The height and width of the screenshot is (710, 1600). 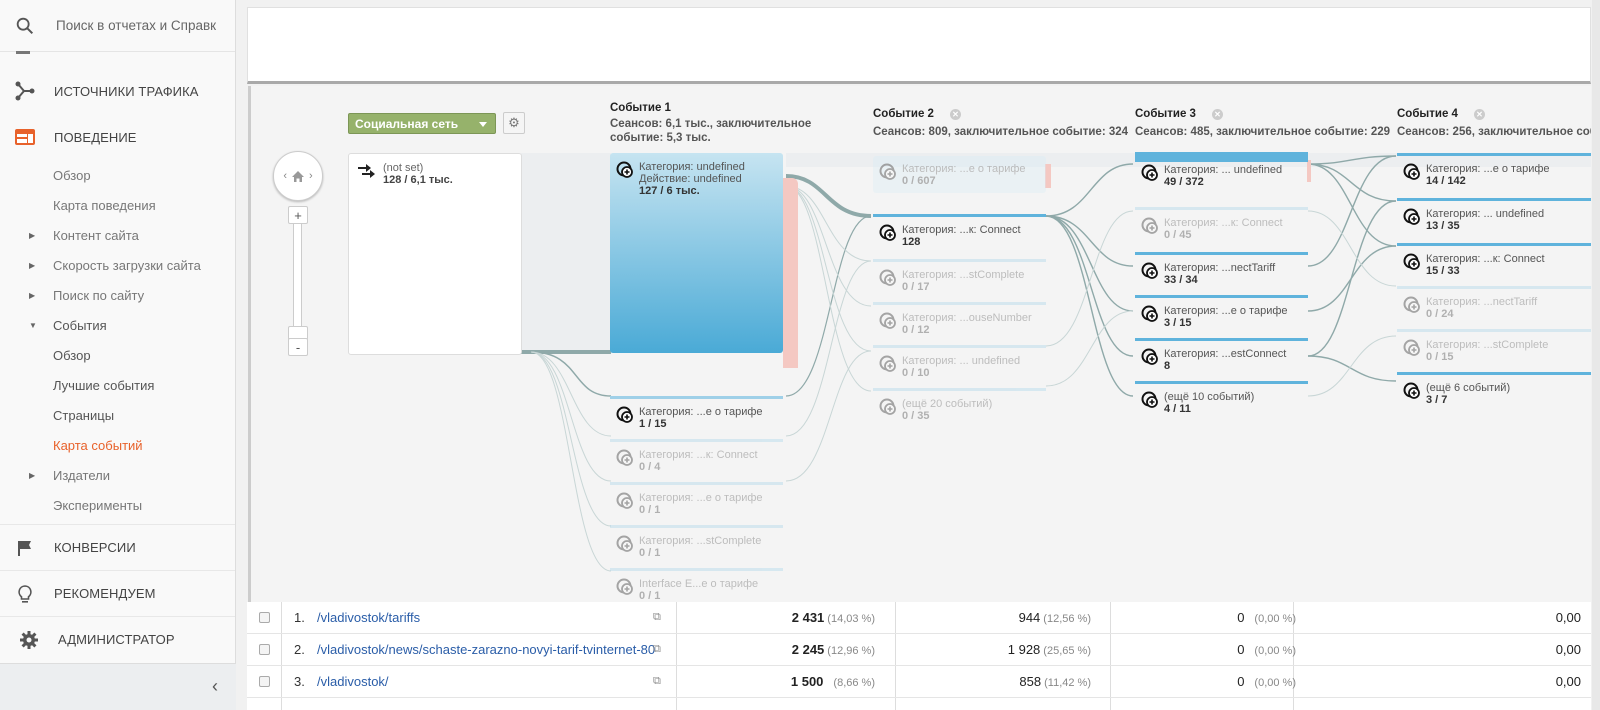 I want to click on node-value: 0 / 15, so click(x=1440, y=357).